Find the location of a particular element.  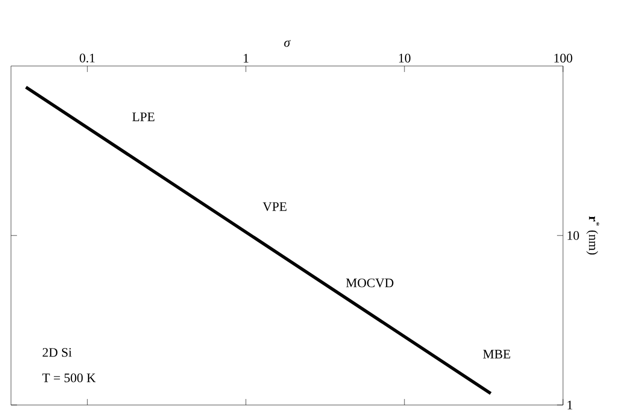

x-tick-label: 0.1 is located at coordinates (87, 58).